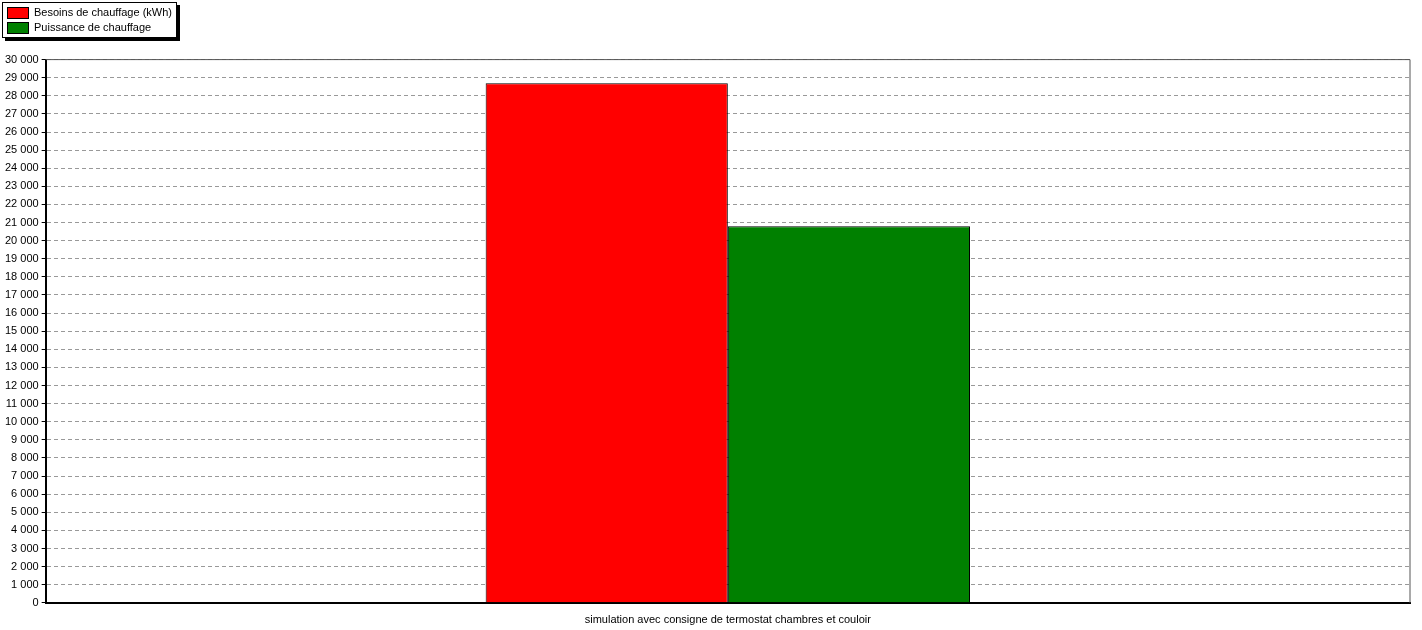 Image resolution: width=1422 pixels, height=630 pixels. I want to click on legend-label: Puissance de chauffage, so click(93, 27).